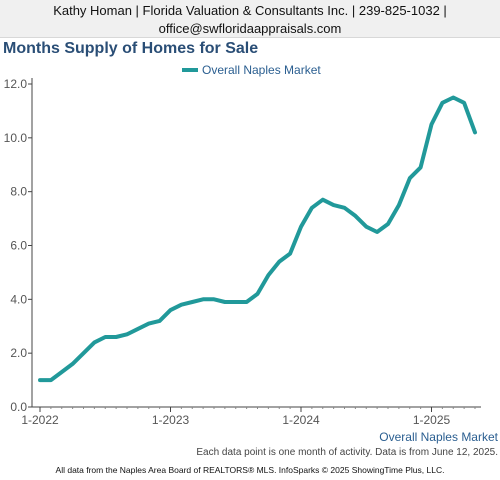  I want to click on legend: Overall Naples Market, so click(251, 70).